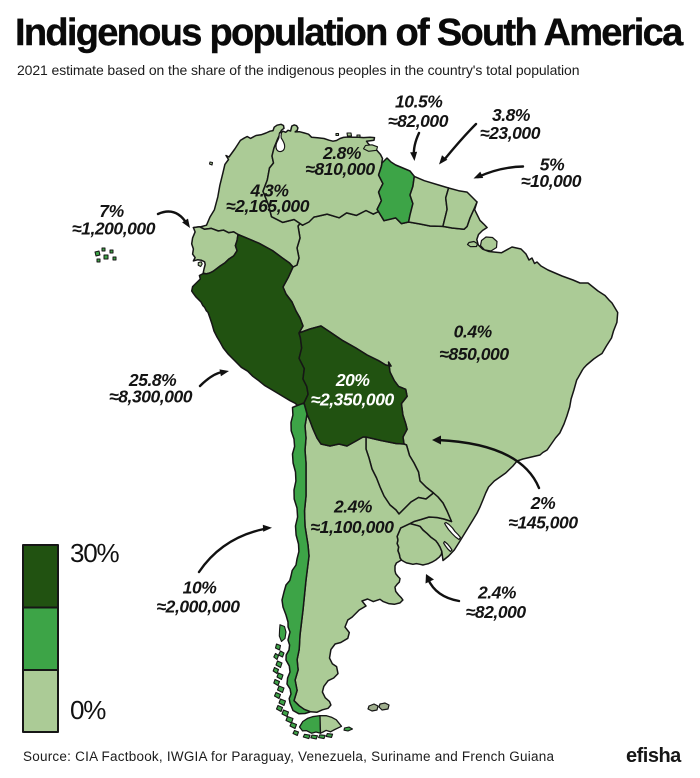 This screenshot has height=778, width=700. Describe the element at coordinates (419, 102) in the screenshot. I see `svg-text: 10.5%` at that location.